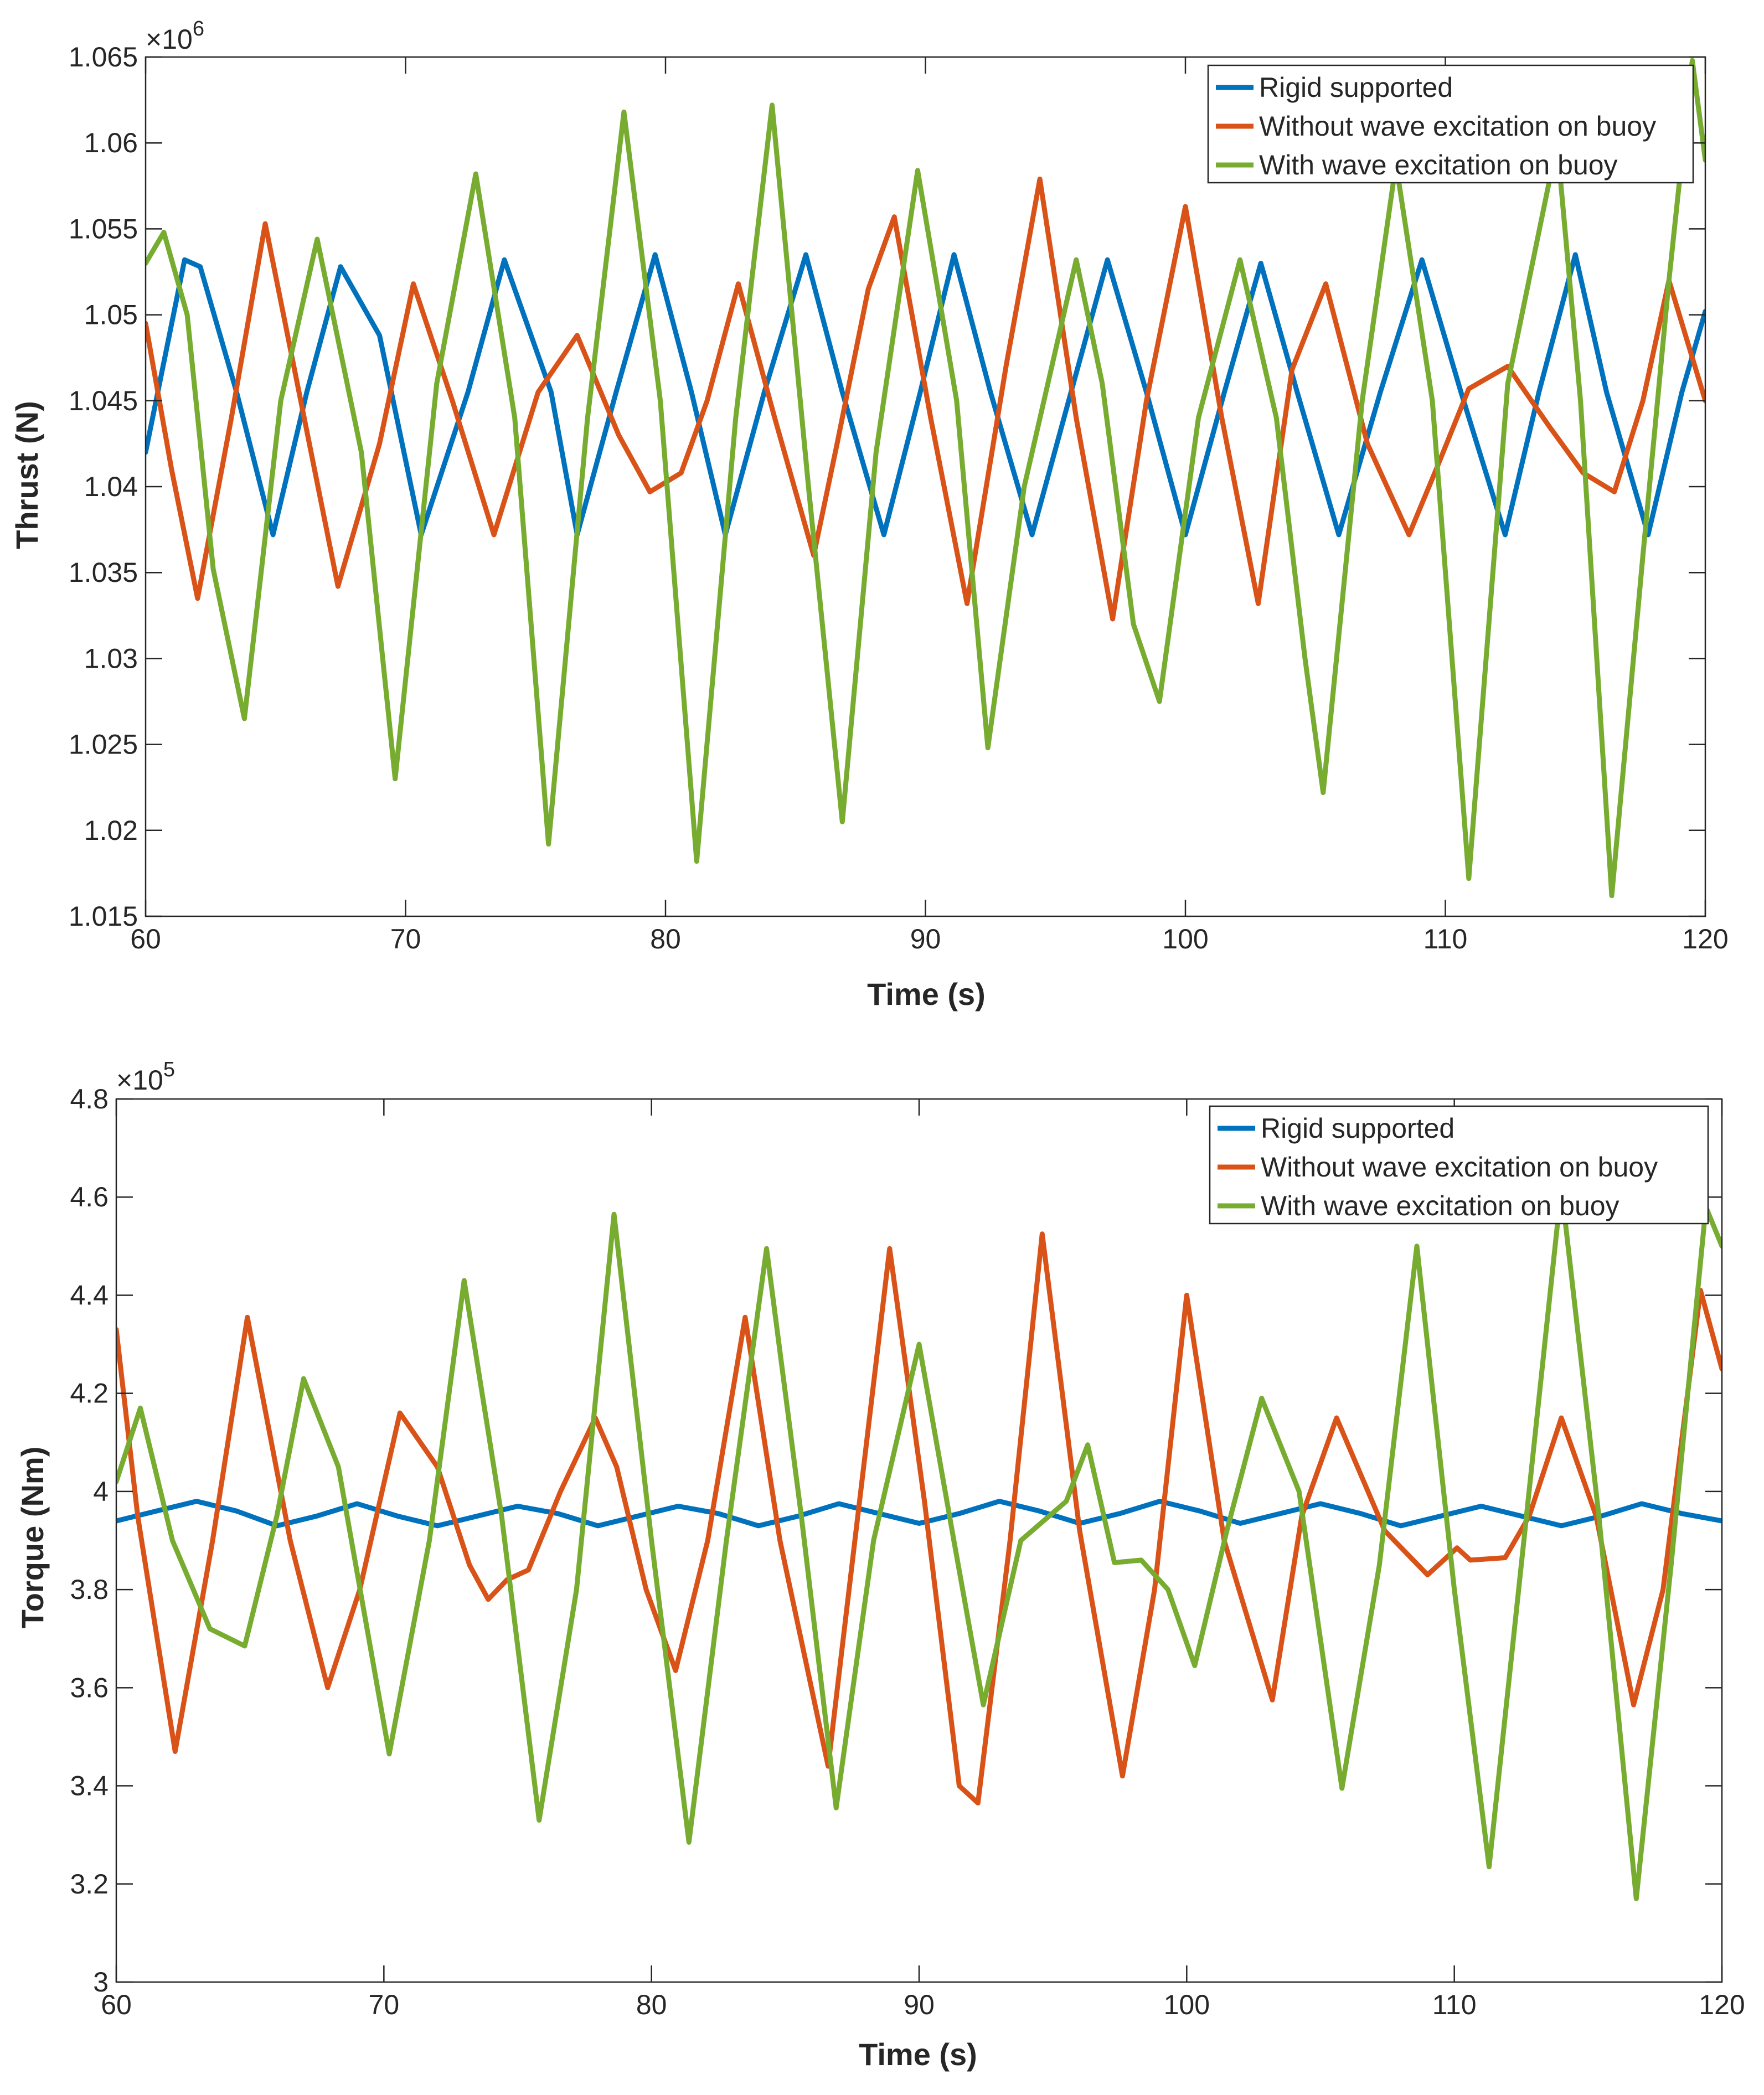 The height and width of the screenshot is (2095, 1764). What do you see at coordinates (111, 143) in the screenshot?
I see `thrust-y-tick-label: 1.06` at bounding box center [111, 143].